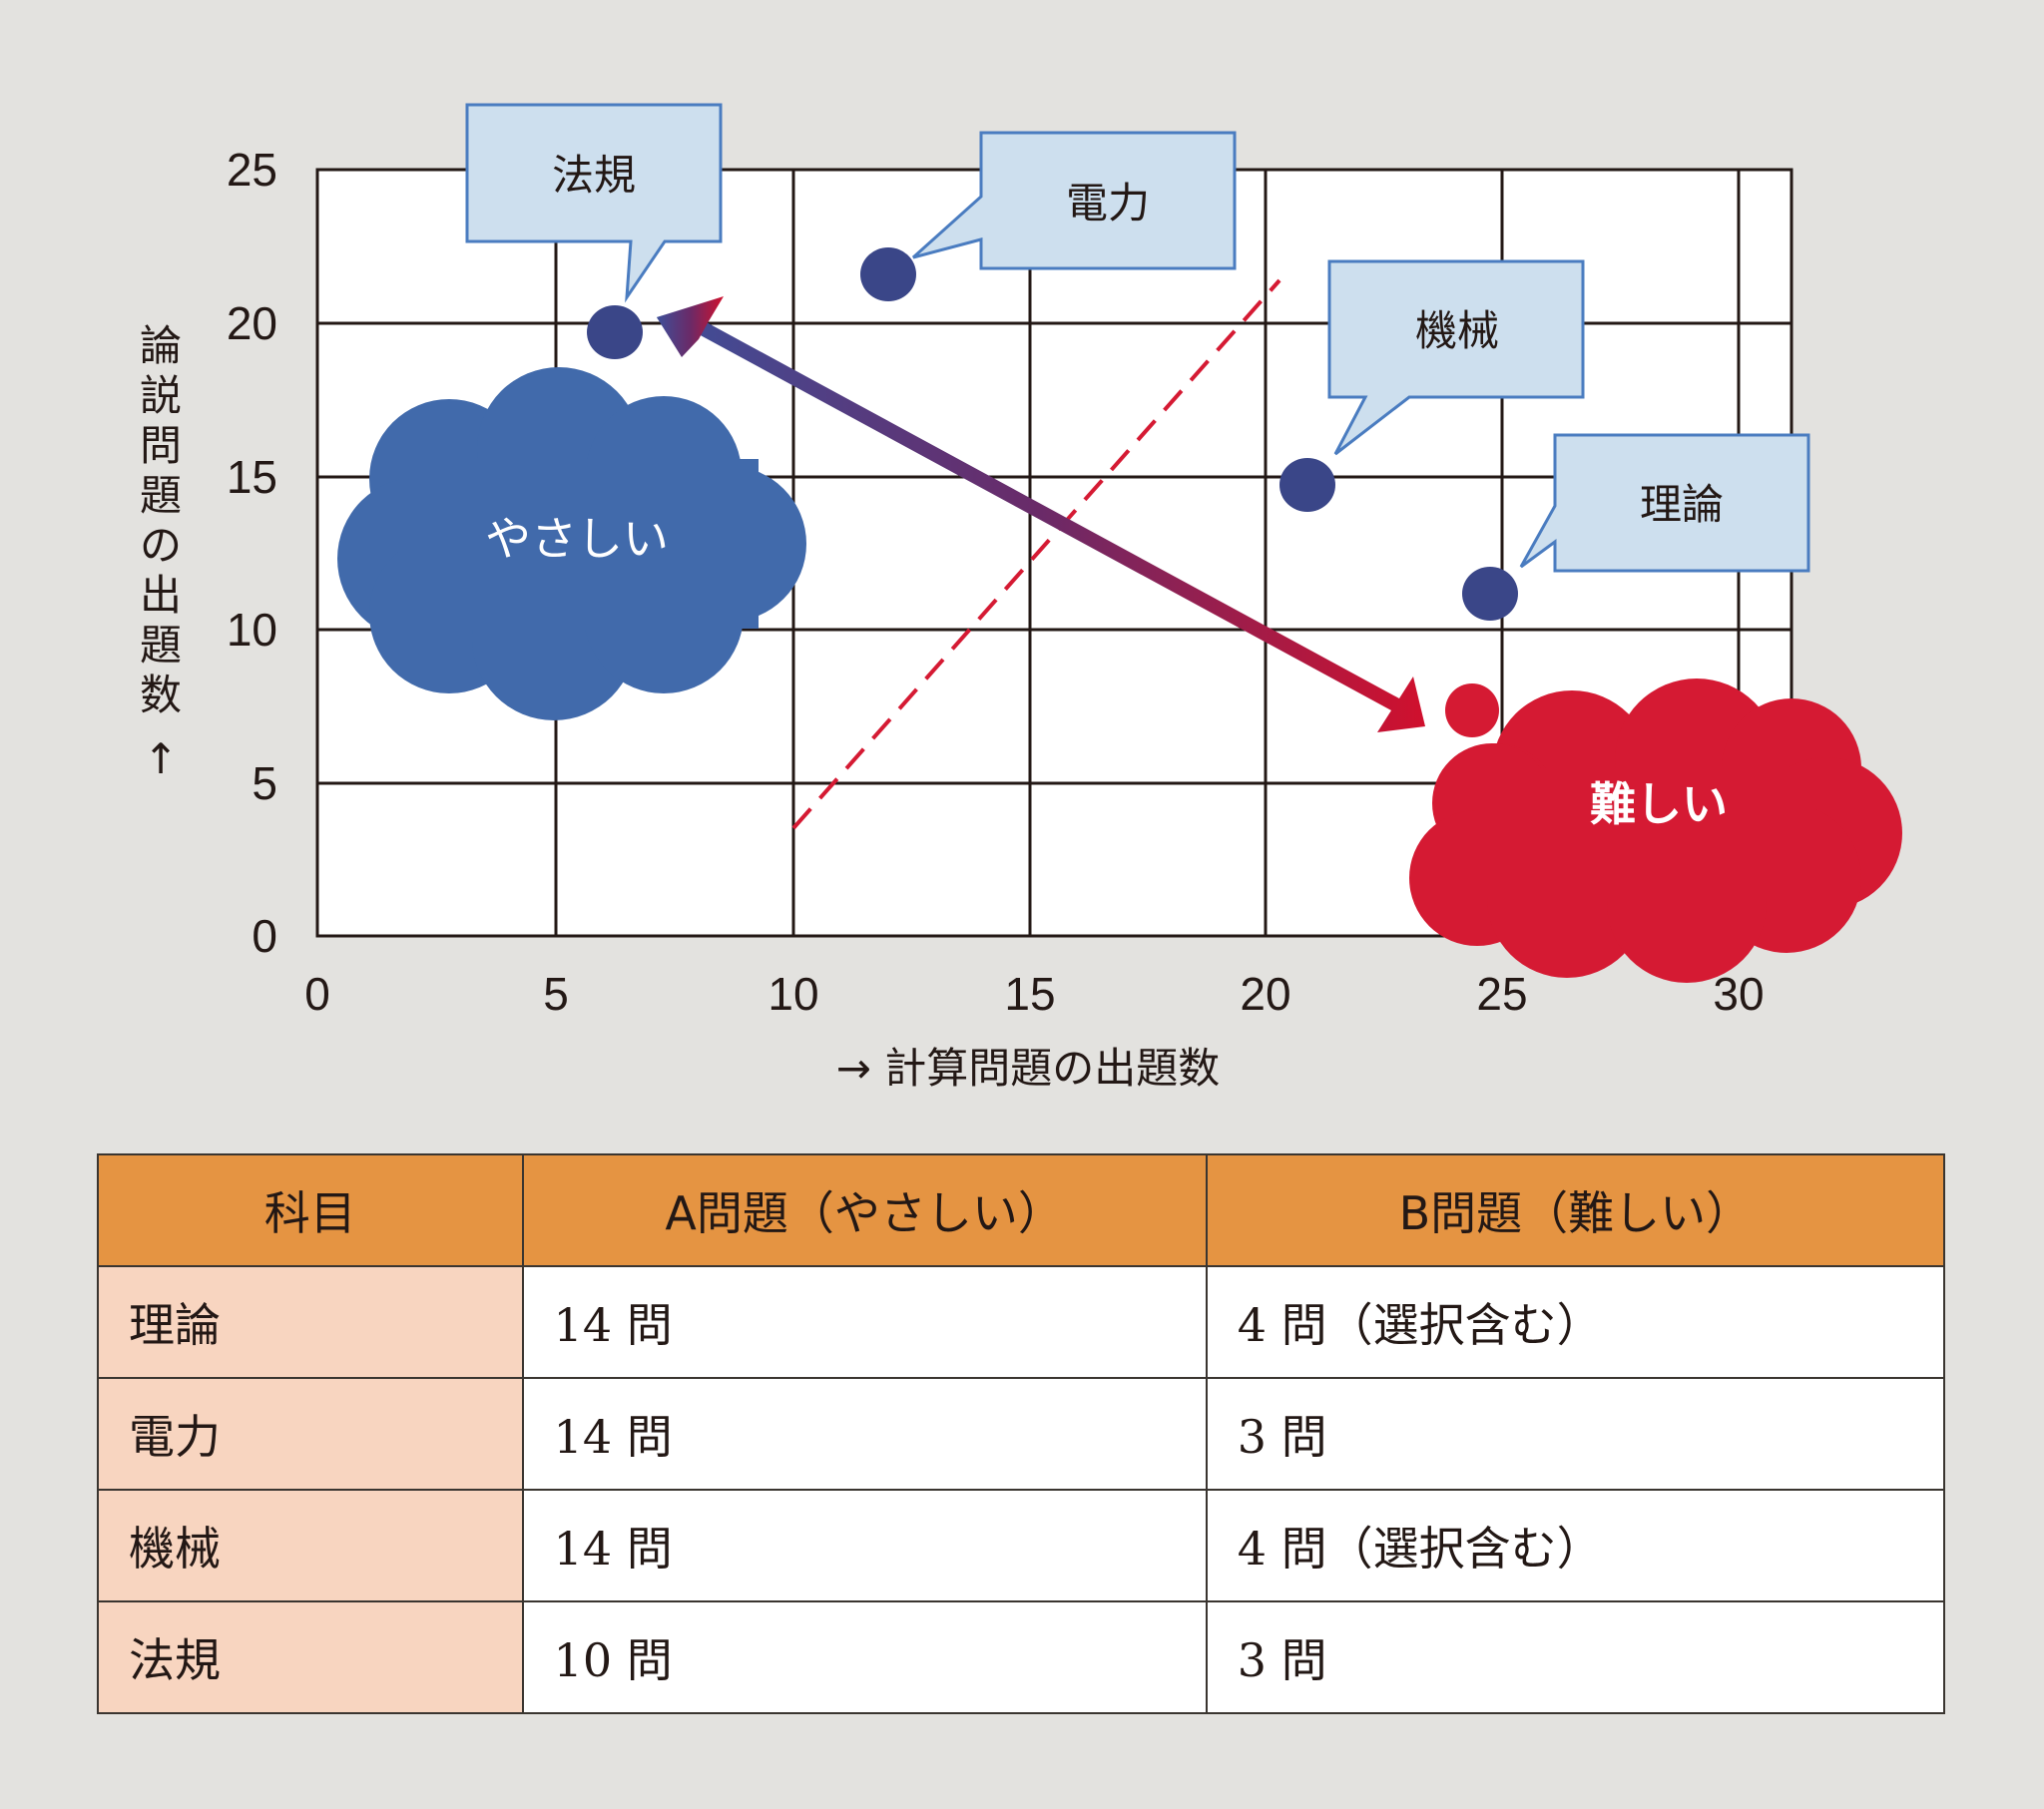 The image size is (2044, 1809). What do you see at coordinates (317, 994) in the screenshot?
I see `x-tick: 0` at bounding box center [317, 994].